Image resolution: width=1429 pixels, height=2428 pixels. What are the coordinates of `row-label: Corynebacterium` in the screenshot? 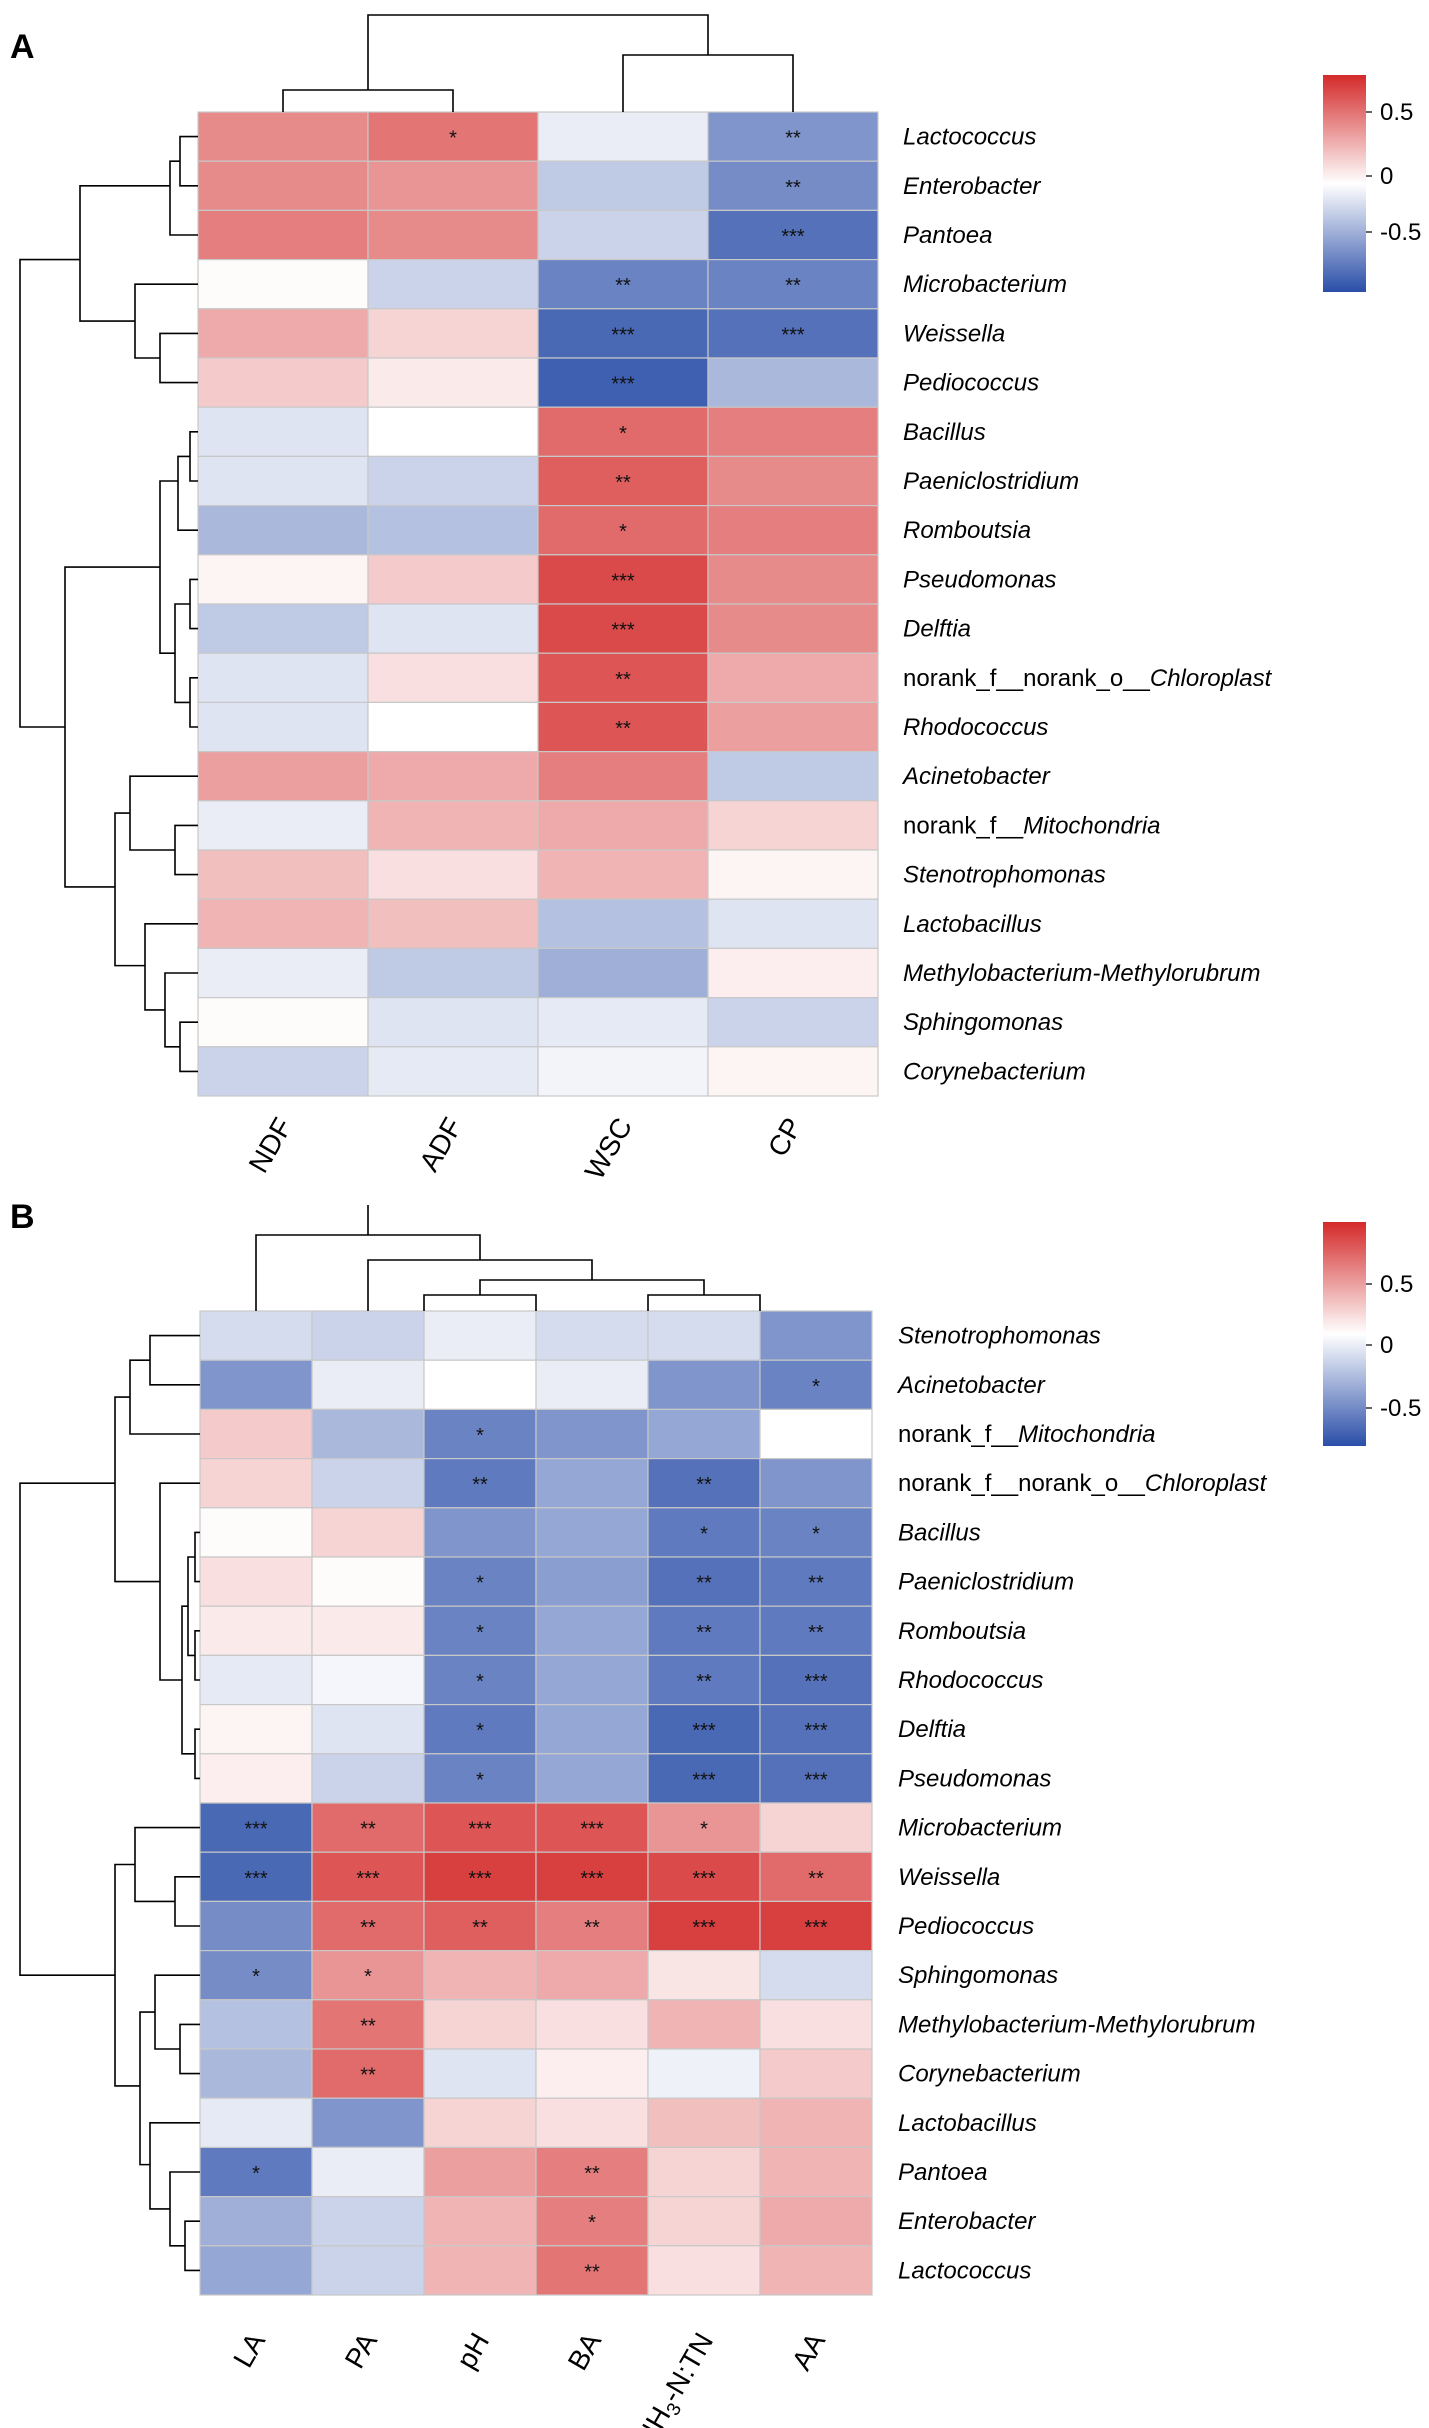 It's located at (994, 1071).